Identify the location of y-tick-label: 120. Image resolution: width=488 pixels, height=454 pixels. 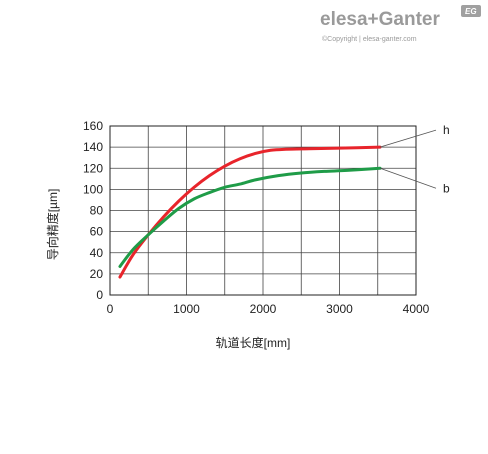
(93, 168).